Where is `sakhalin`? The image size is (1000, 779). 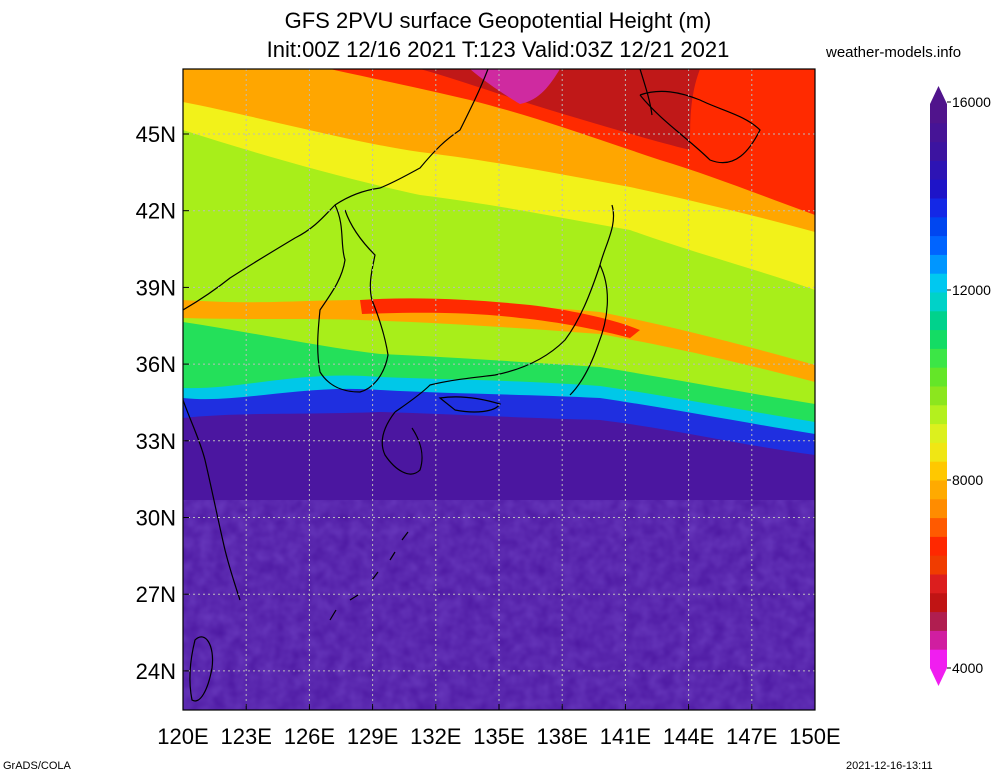
sakhalin is located at coordinates (646, 92).